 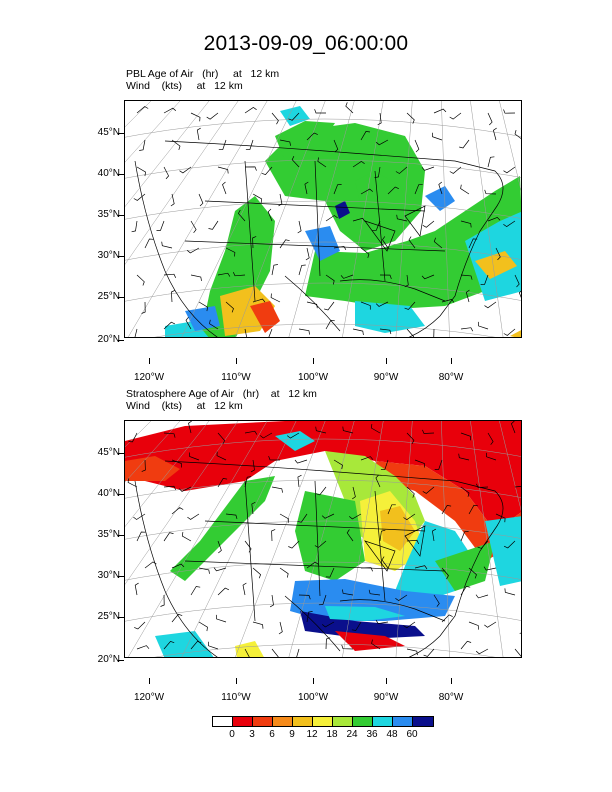 What do you see at coordinates (108, 296) in the screenshot?
I see `lat-label: 25°N` at bounding box center [108, 296].